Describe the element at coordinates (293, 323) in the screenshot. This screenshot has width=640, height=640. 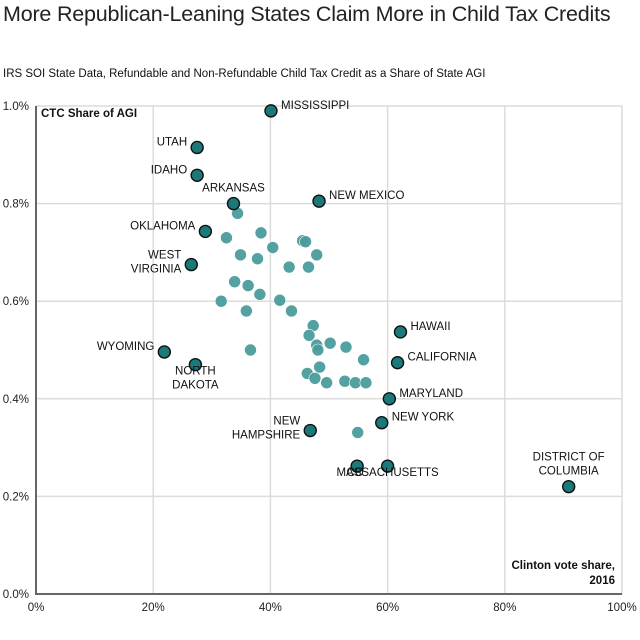
I see `unlabeled-points` at that location.